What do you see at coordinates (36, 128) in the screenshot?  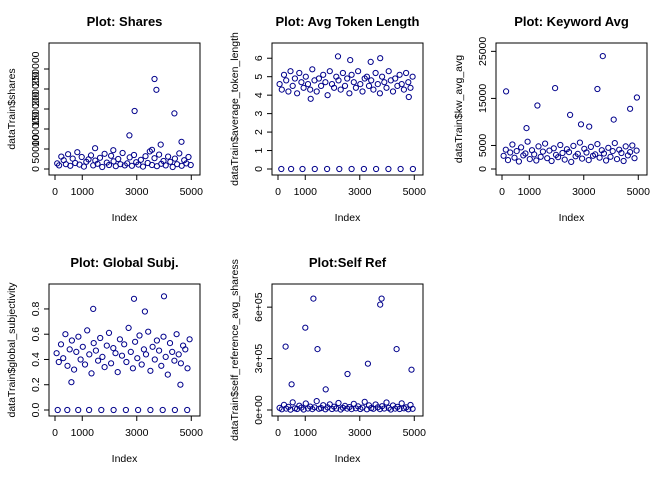 I see `y-tick-label: 100000` at bounding box center [36, 128].